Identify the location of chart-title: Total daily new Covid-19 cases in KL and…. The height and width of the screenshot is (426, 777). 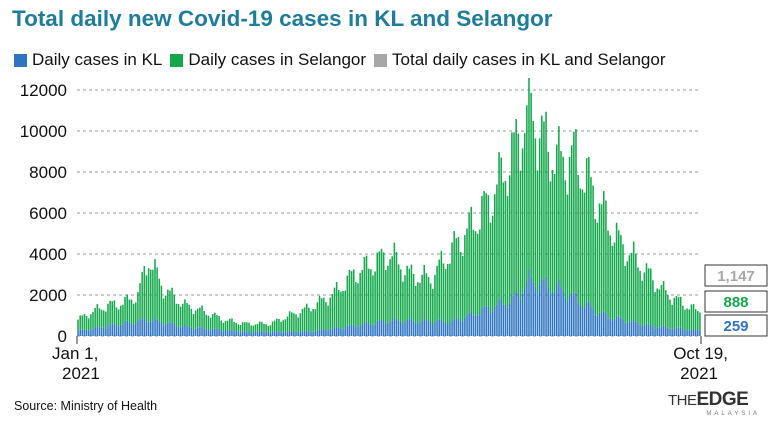
(282, 18).